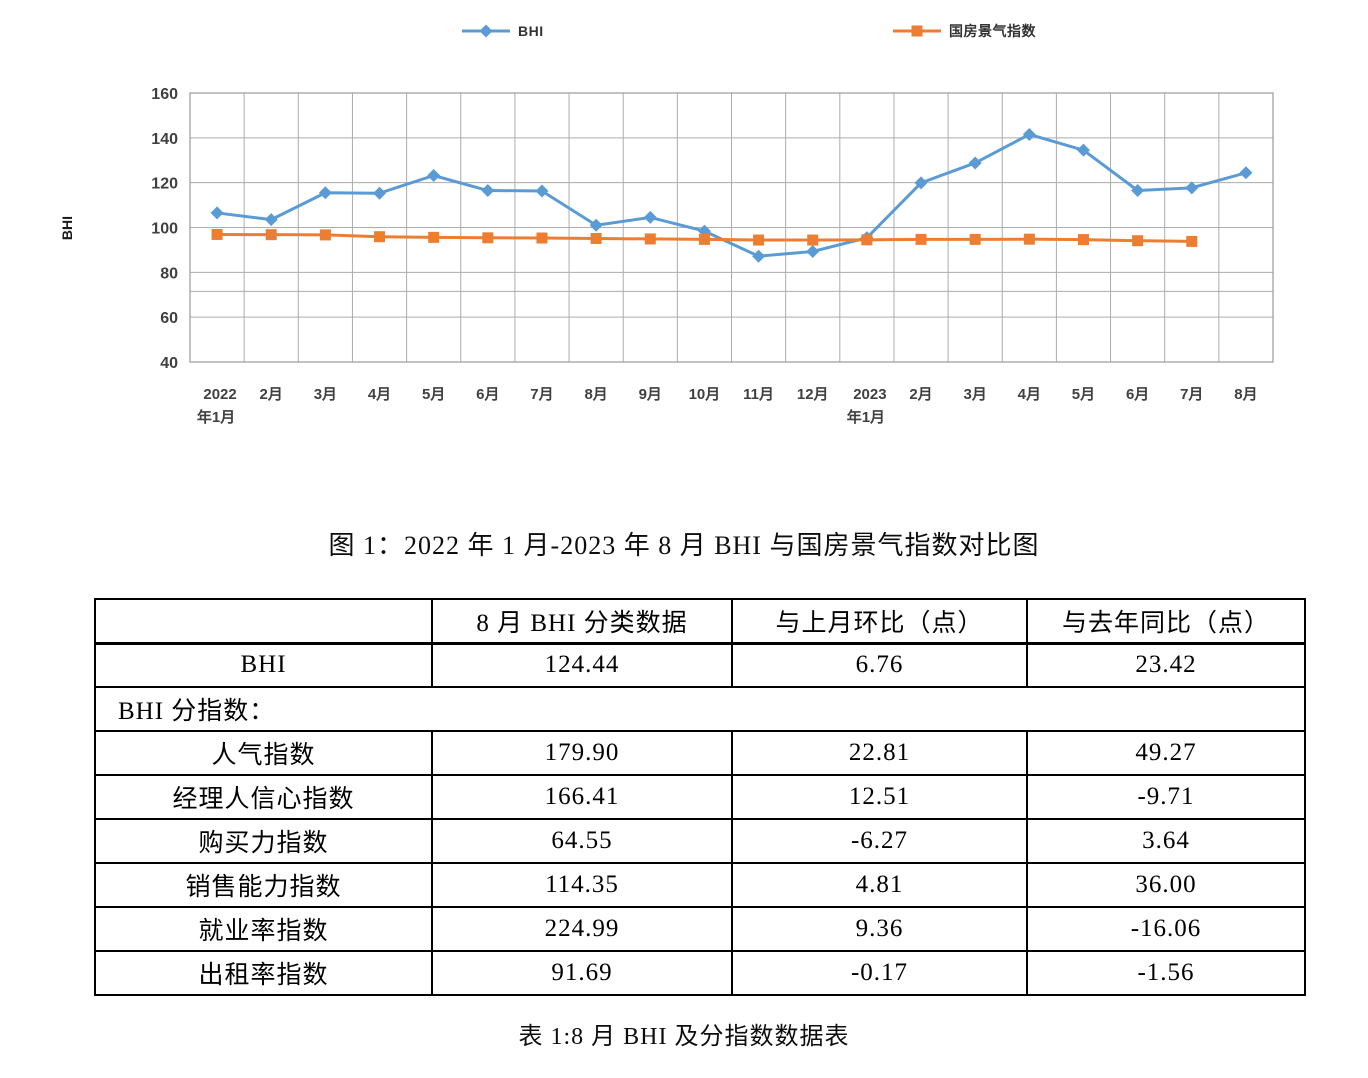 This screenshot has width=1368, height=1078. I want to click on table-cell-value: 49.27, so click(1166, 753).